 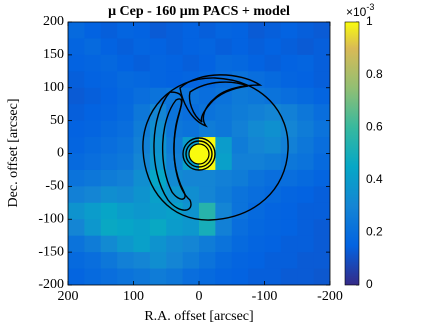 I want to click on y-tick-label: 150, so click(x=53, y=54).